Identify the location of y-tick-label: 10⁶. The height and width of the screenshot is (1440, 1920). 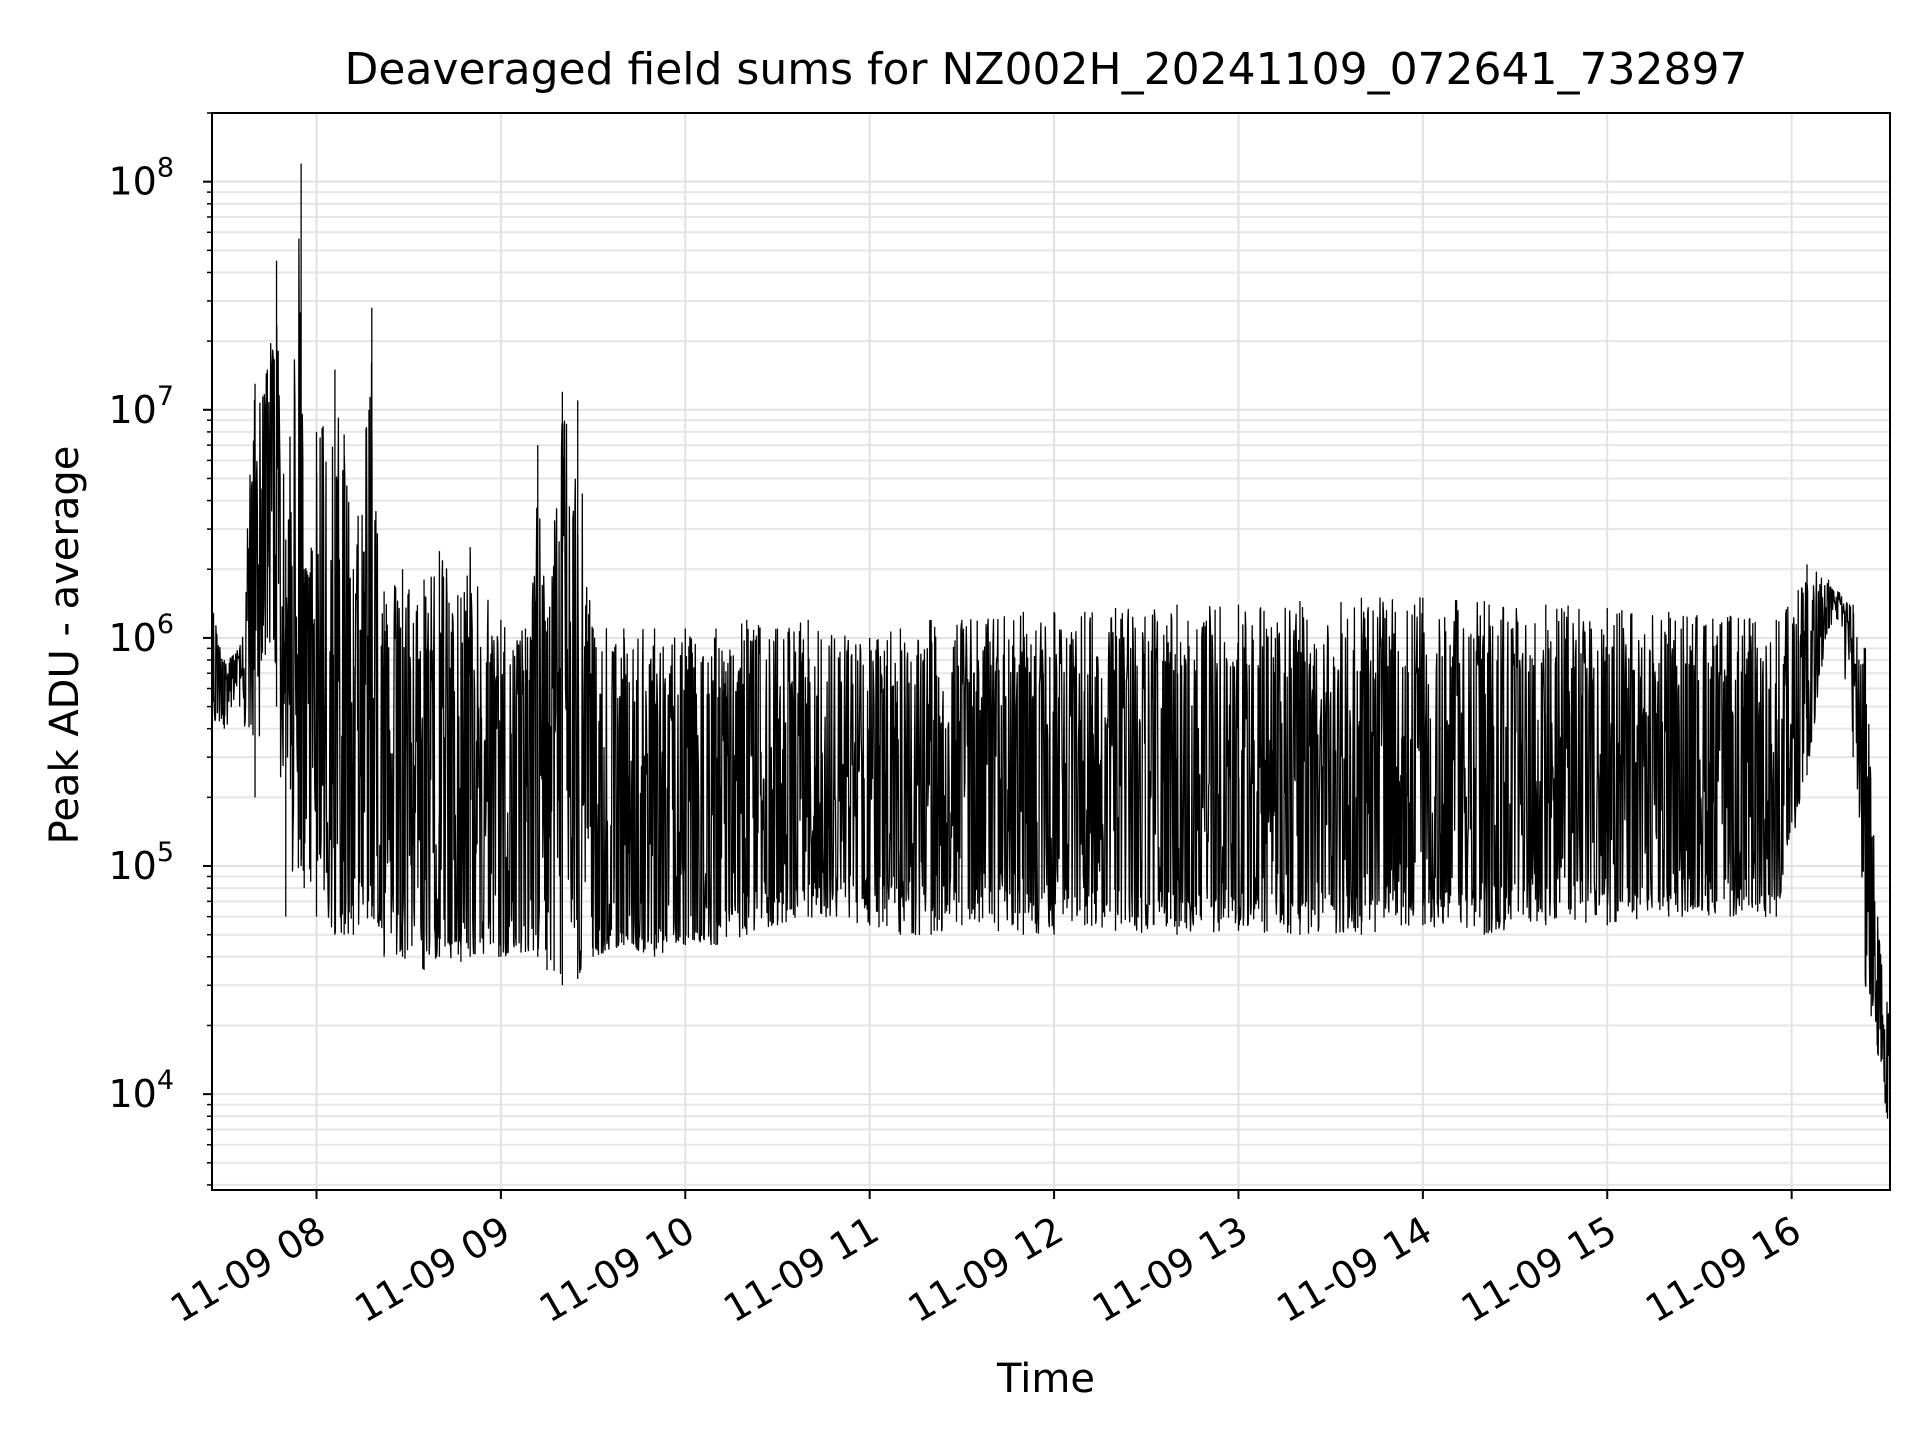
(141, 634).